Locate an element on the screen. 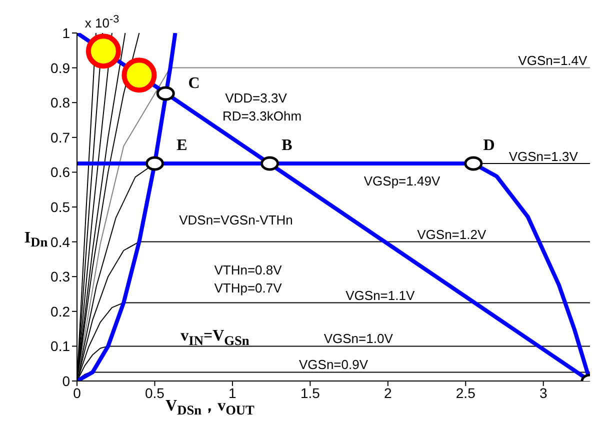 The height and width of the screenshot is (422, 599). y-tick-label: 0.9 is located at coordinates (60, 68).